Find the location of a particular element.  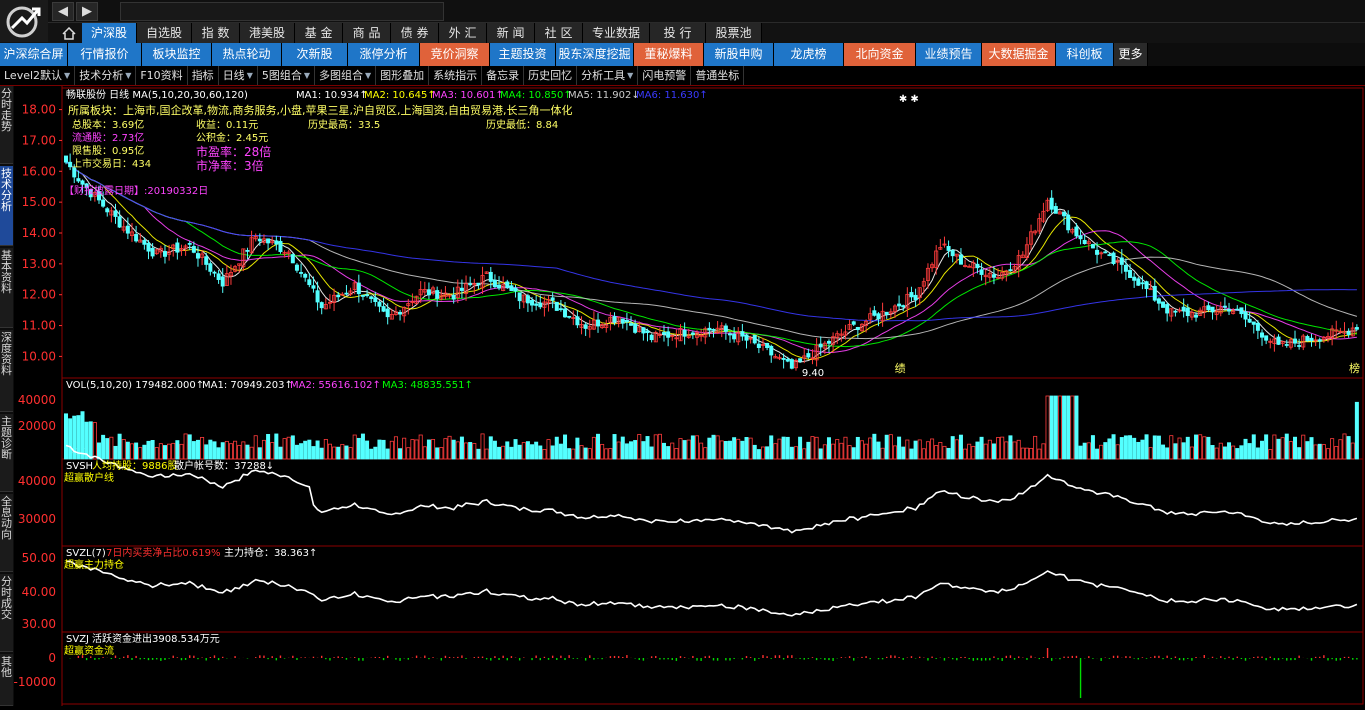

left-tab-2: 基本资料 is located at coordinates (6, 288).